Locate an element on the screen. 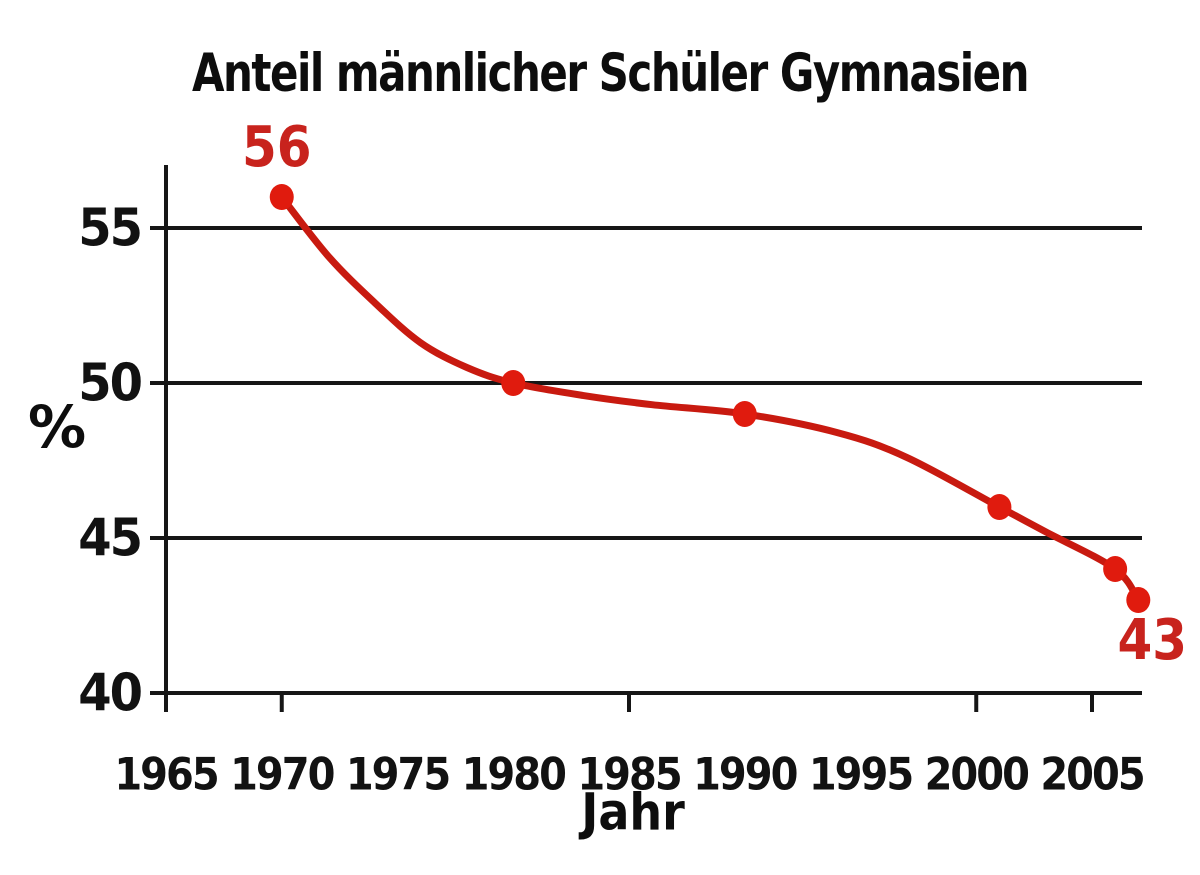 The image size is (1200, 875). x-tick-label: 1985 is located at coordinates (629, 775).